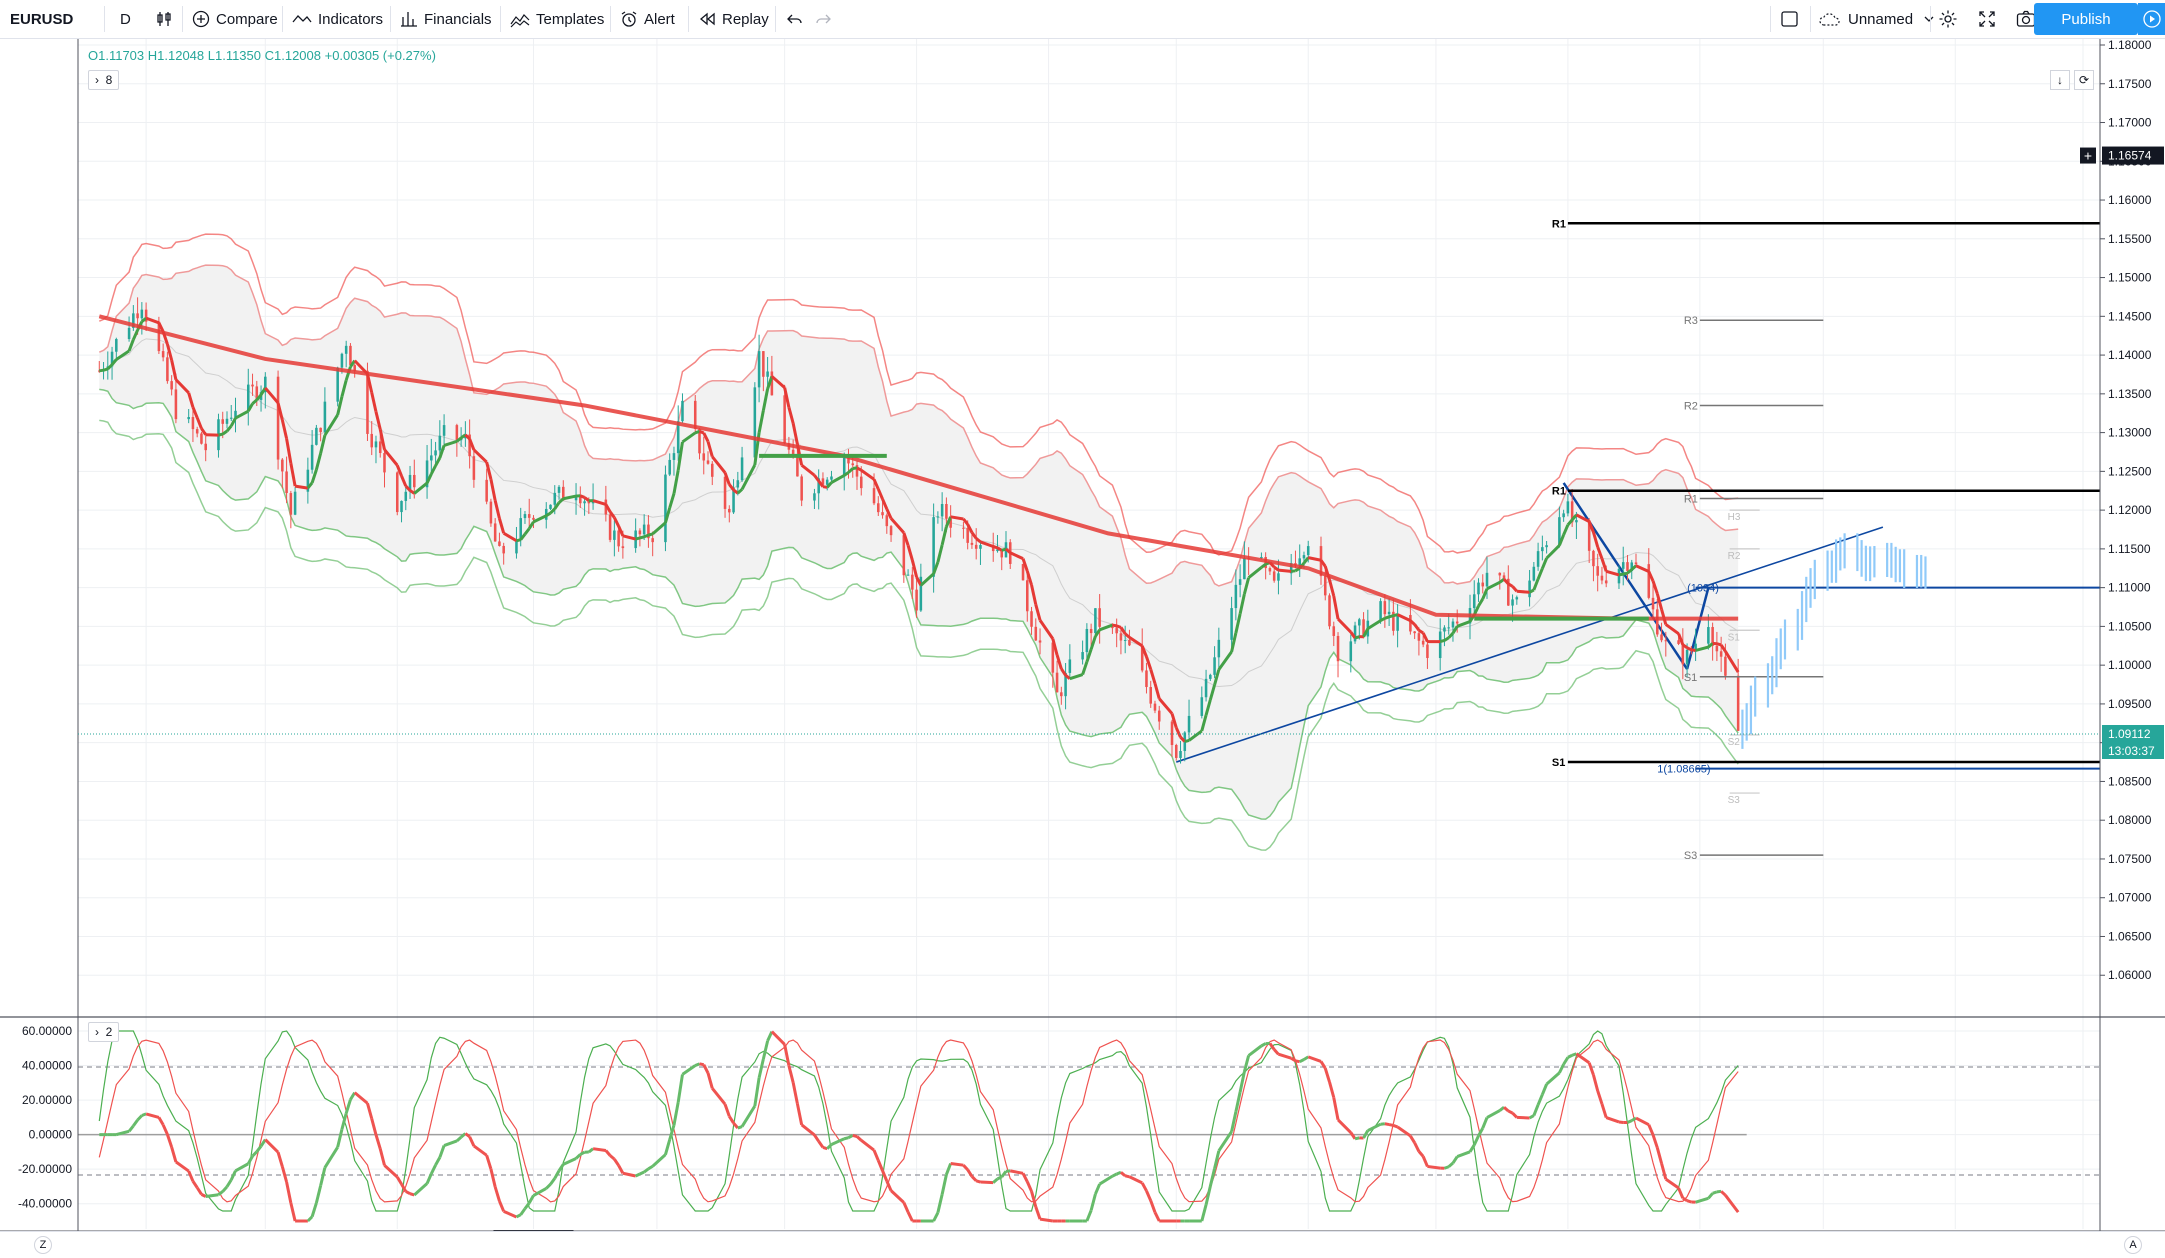  Describe the element at coordinates (745, 19) in the screenshot. I see `replay-label: Replay` at that location.